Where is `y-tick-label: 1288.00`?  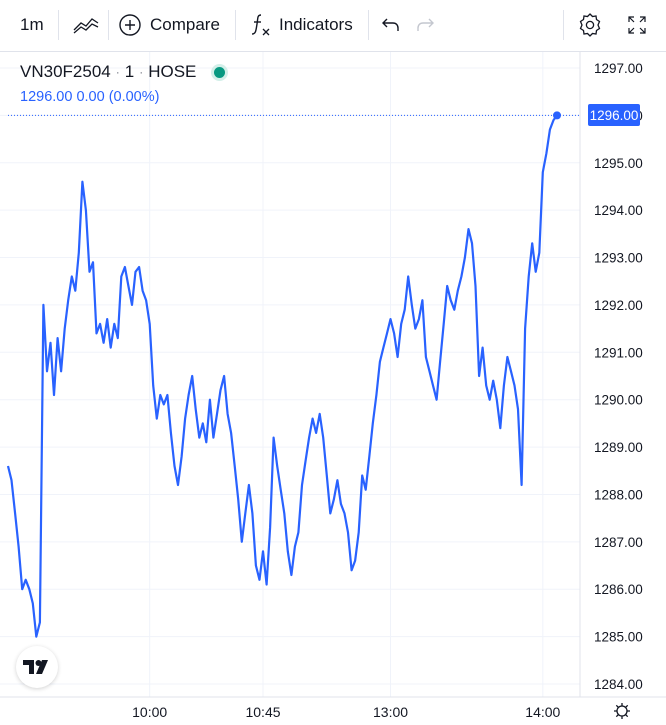 y-tick-label: 1288.00 is located at coordinates (618, 494).